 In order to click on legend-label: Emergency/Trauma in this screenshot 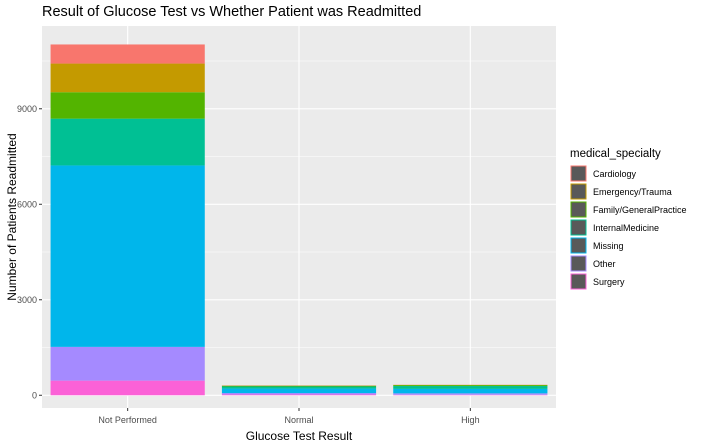, I will do `click(632, 192)`.